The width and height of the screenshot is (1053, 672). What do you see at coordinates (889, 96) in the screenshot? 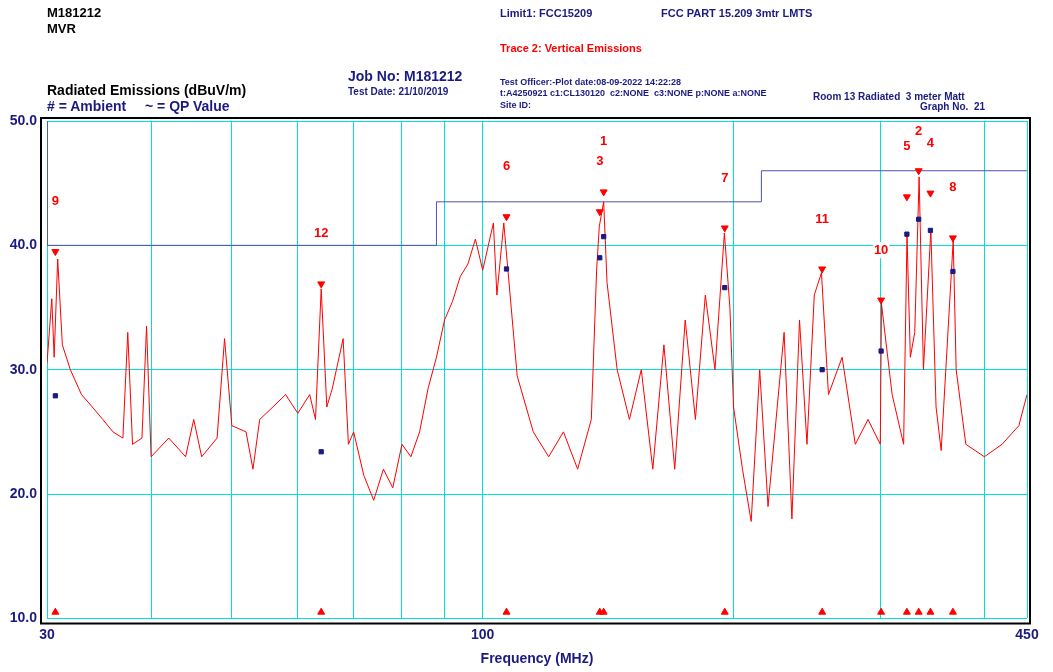
I see `text: Room 13 Radiated 3 meter Matt` at bounding box center [889, 96].